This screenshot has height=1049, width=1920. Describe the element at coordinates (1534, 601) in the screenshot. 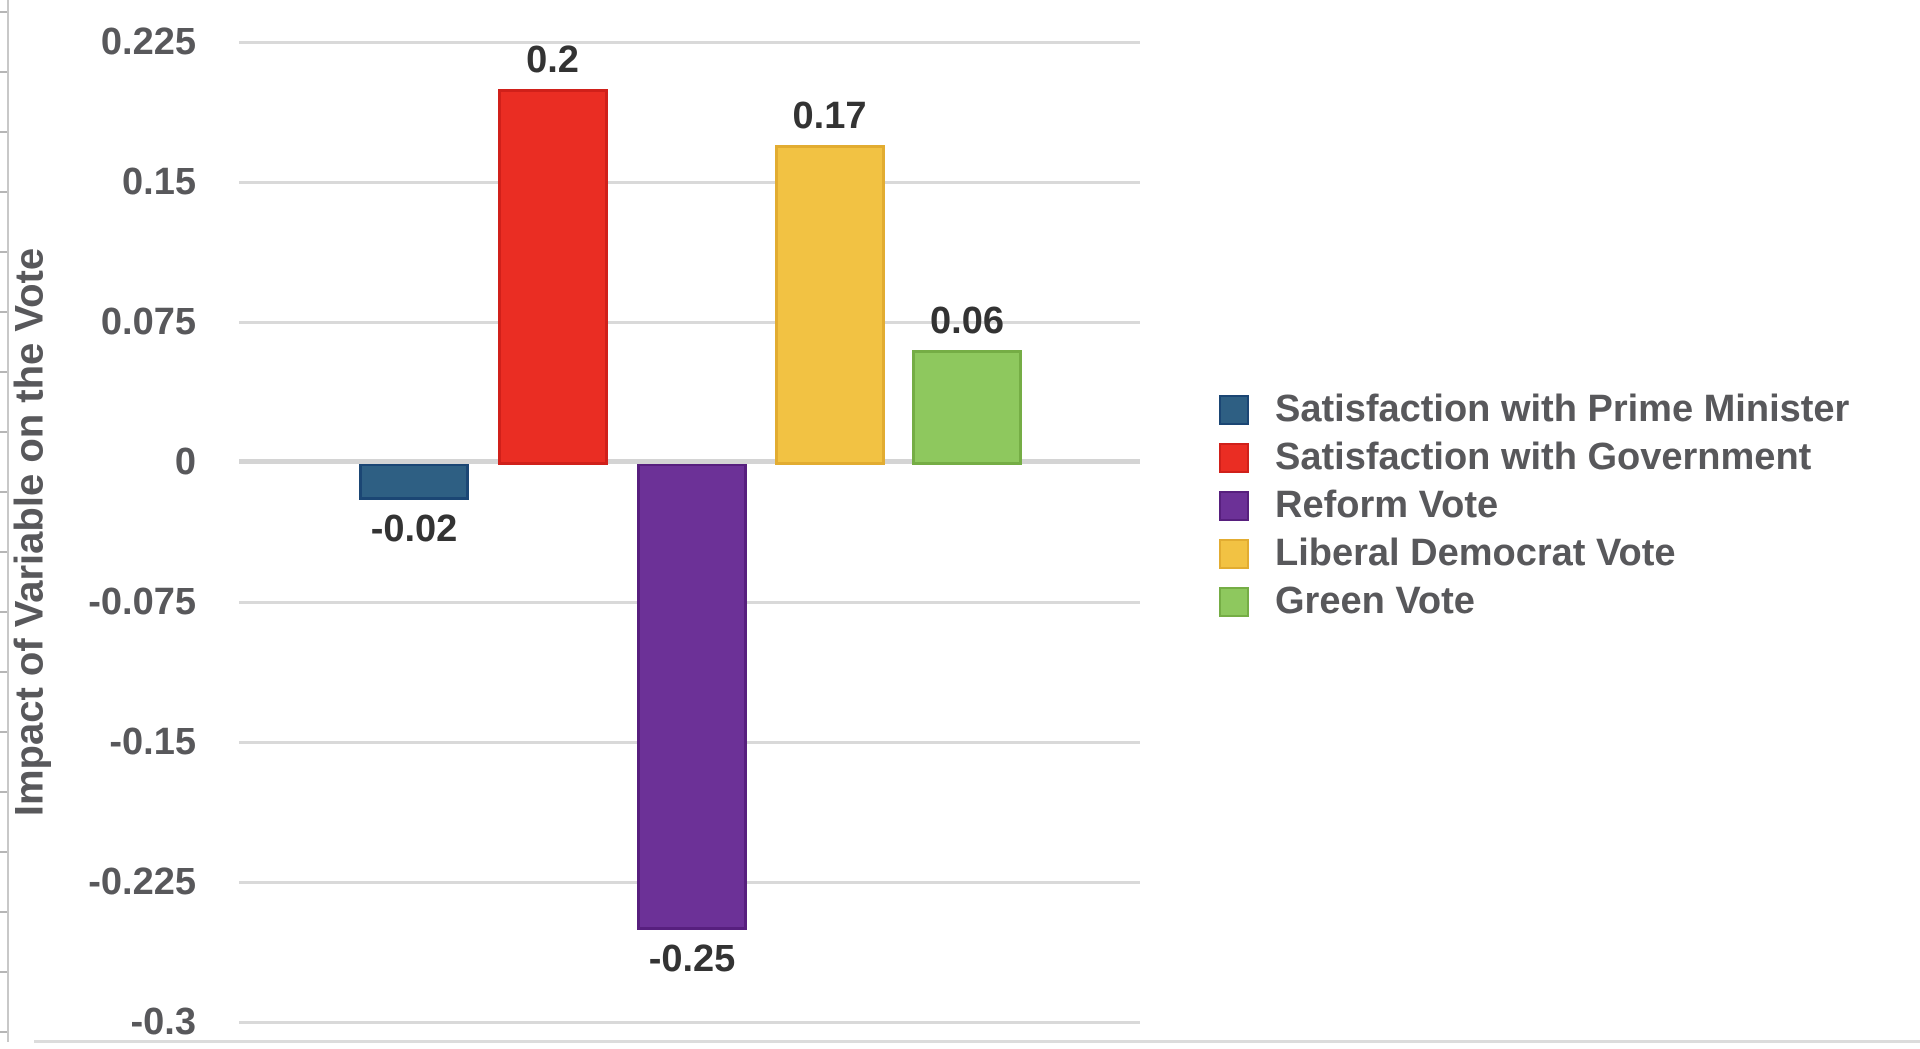

I see `legend-item: Green Vote` at that location.